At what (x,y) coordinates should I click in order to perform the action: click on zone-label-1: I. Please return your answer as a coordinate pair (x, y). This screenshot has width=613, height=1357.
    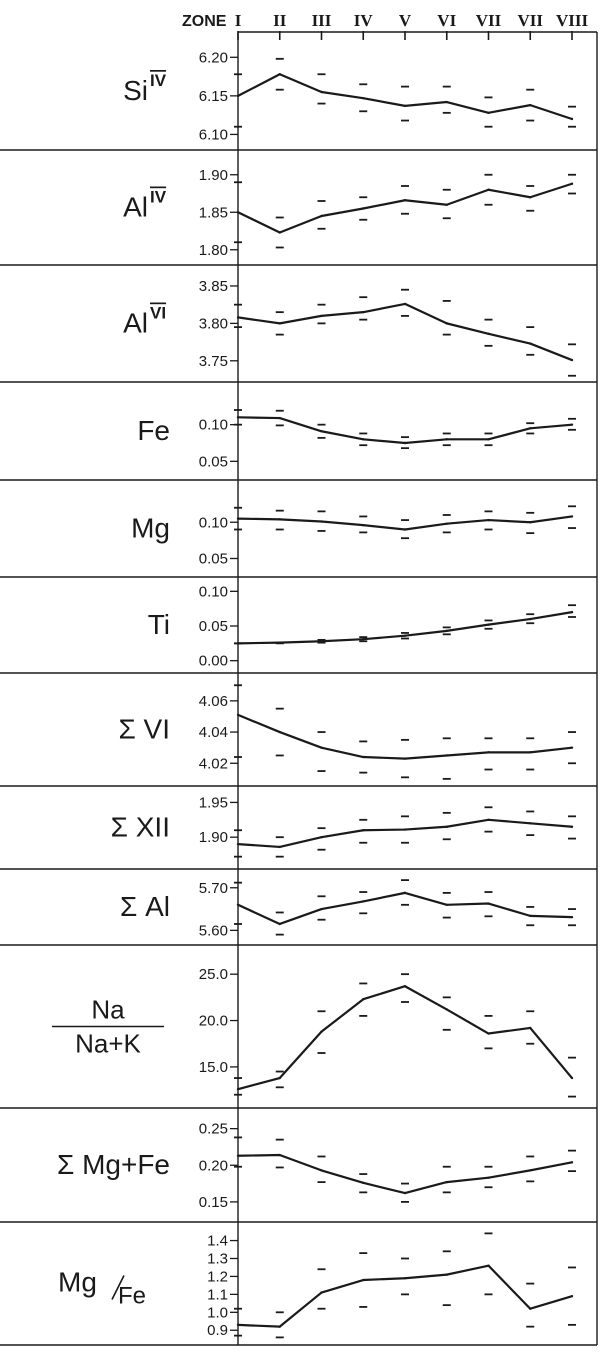
    Looking at the image, I should click on (238, 20).